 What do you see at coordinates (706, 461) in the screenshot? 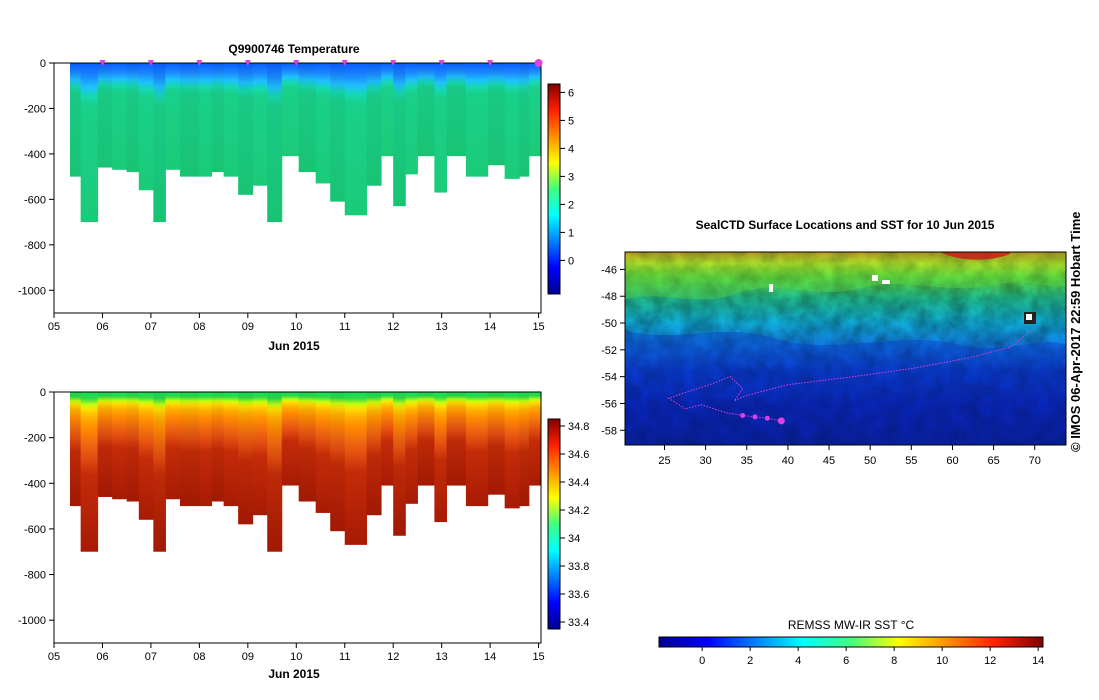
I see `map-x-tick-label: 30` at bounding box center [706, 461].